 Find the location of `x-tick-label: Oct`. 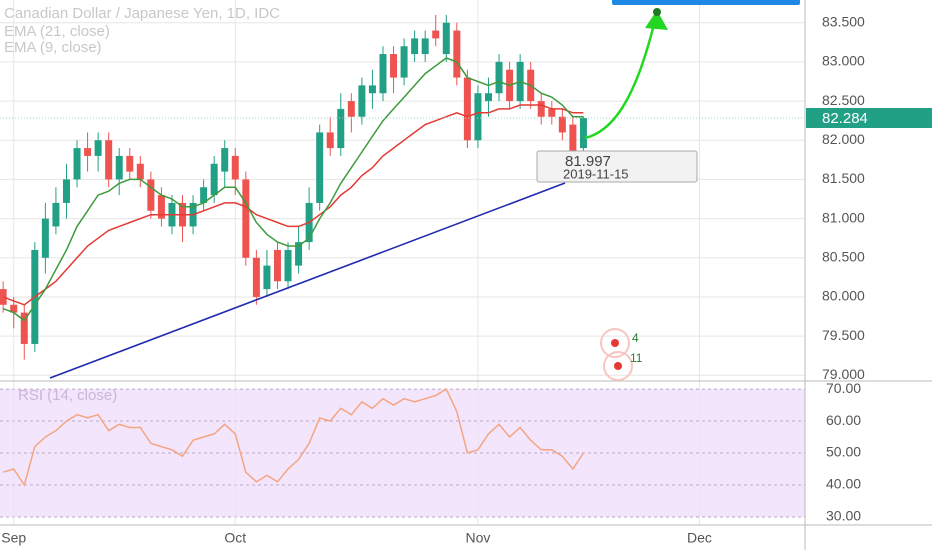

x-tick-label: Oct is located at coordinates (235, 538).